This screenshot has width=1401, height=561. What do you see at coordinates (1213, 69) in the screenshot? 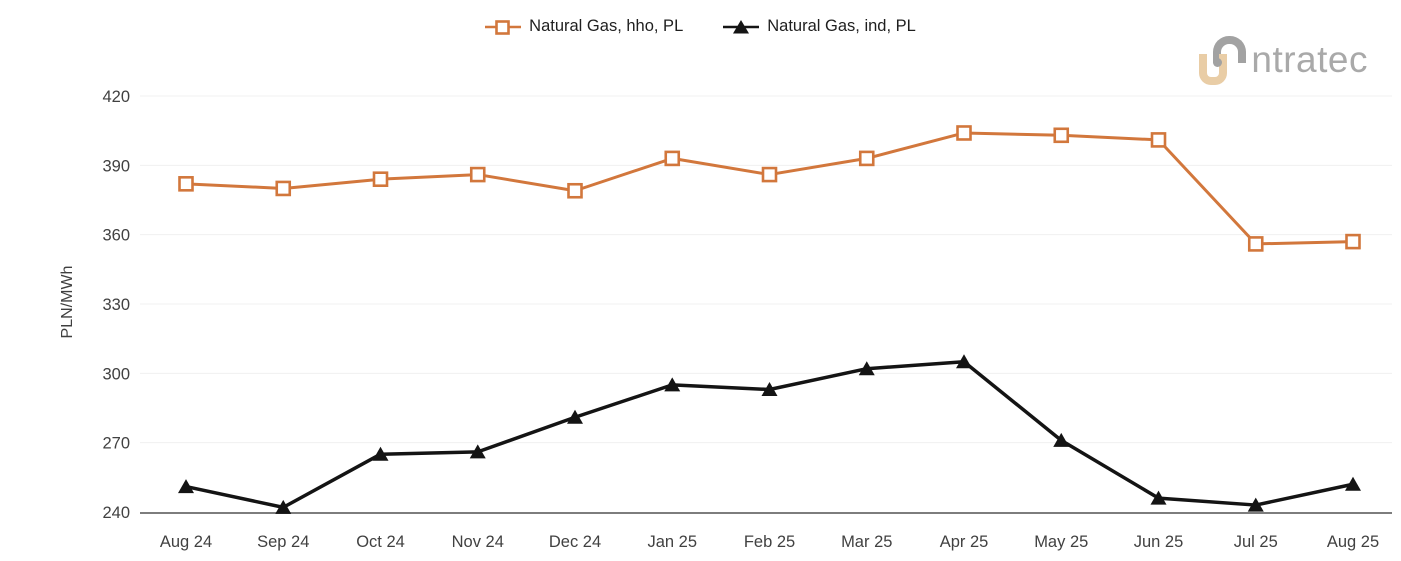
I see `logo-tan-arc` at bounding box center [1213, 69].